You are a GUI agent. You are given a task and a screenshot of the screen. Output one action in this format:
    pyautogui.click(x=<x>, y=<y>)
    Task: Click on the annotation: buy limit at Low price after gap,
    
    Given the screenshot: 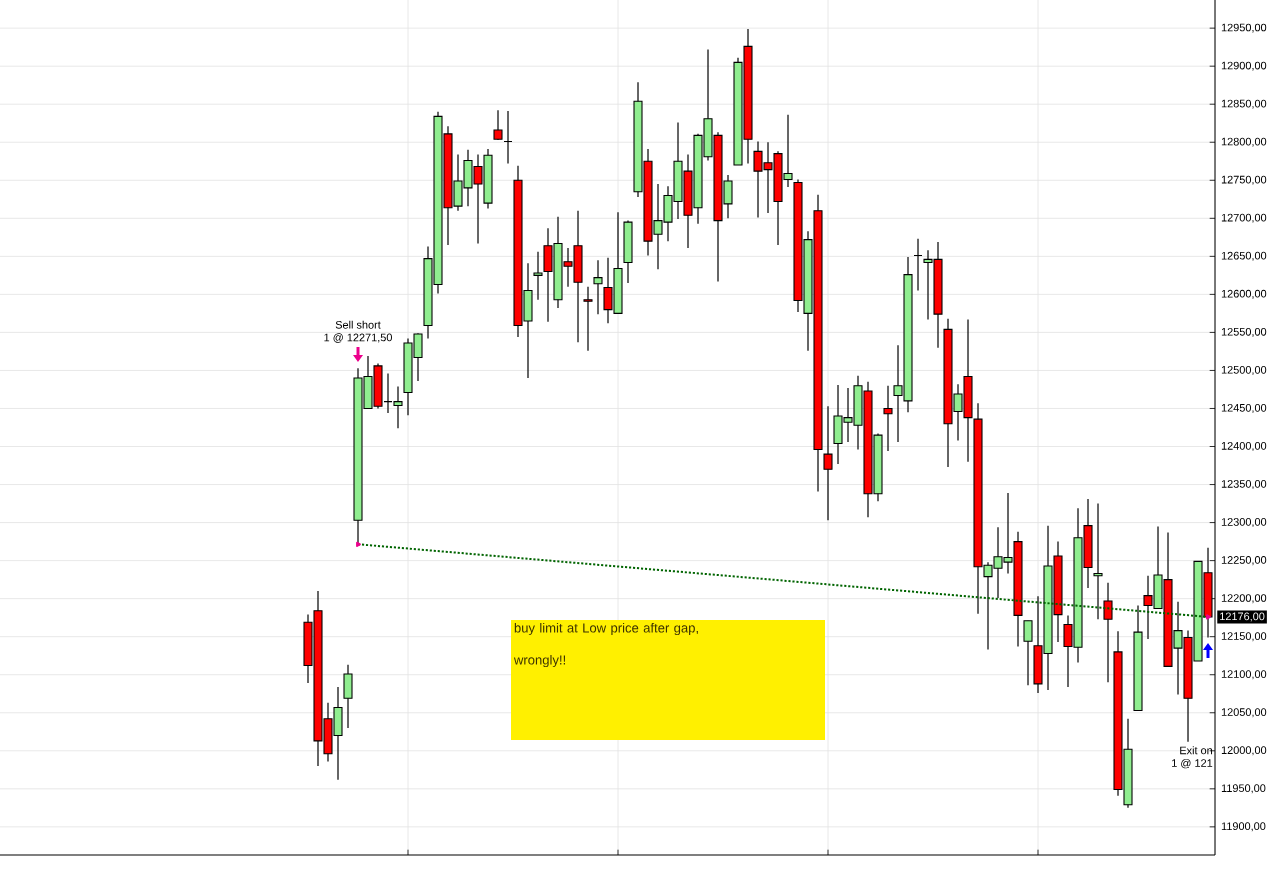 What is the action you would take?
    pyautogui.click(x=606, y=629)
    